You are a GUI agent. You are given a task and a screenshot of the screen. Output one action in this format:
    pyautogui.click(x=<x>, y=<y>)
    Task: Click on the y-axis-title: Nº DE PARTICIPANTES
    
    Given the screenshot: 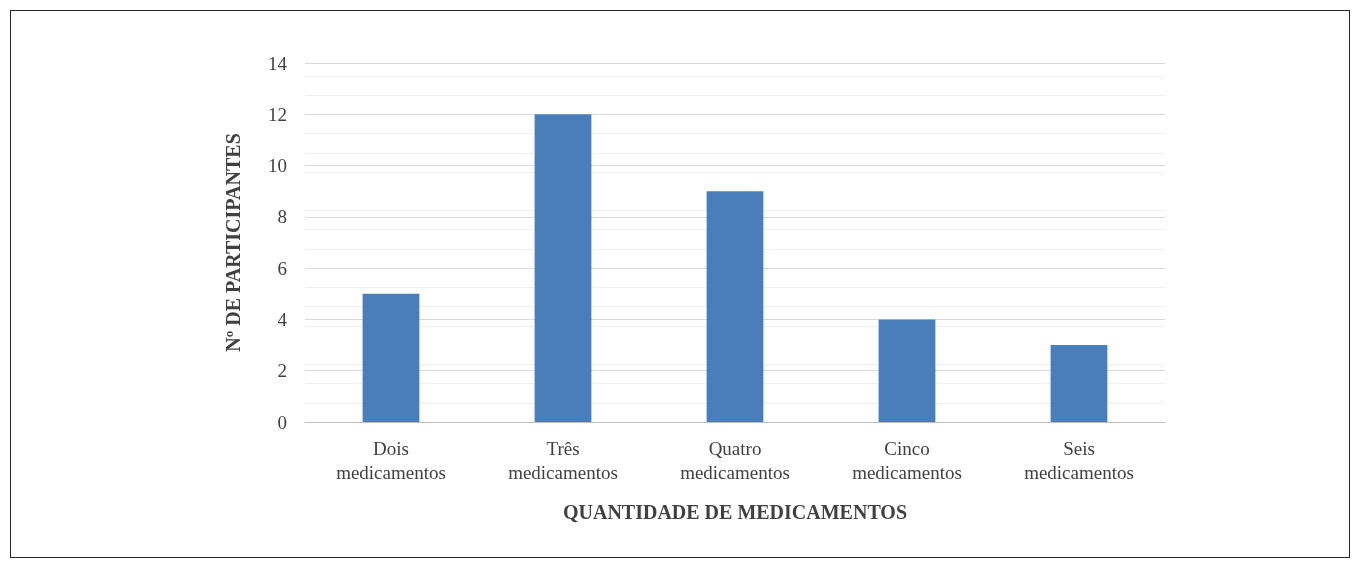 What is the action you would take?
    pyautogui.click(x=233, y=242)
    